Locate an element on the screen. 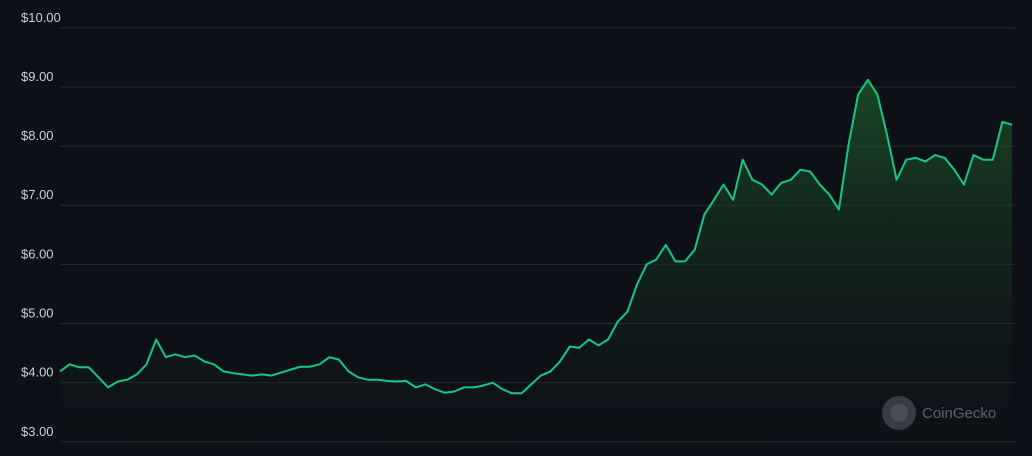 This screenshot has width=1032, height=456. y-tick-label: $9.00 is located at coordinates (37, 76).